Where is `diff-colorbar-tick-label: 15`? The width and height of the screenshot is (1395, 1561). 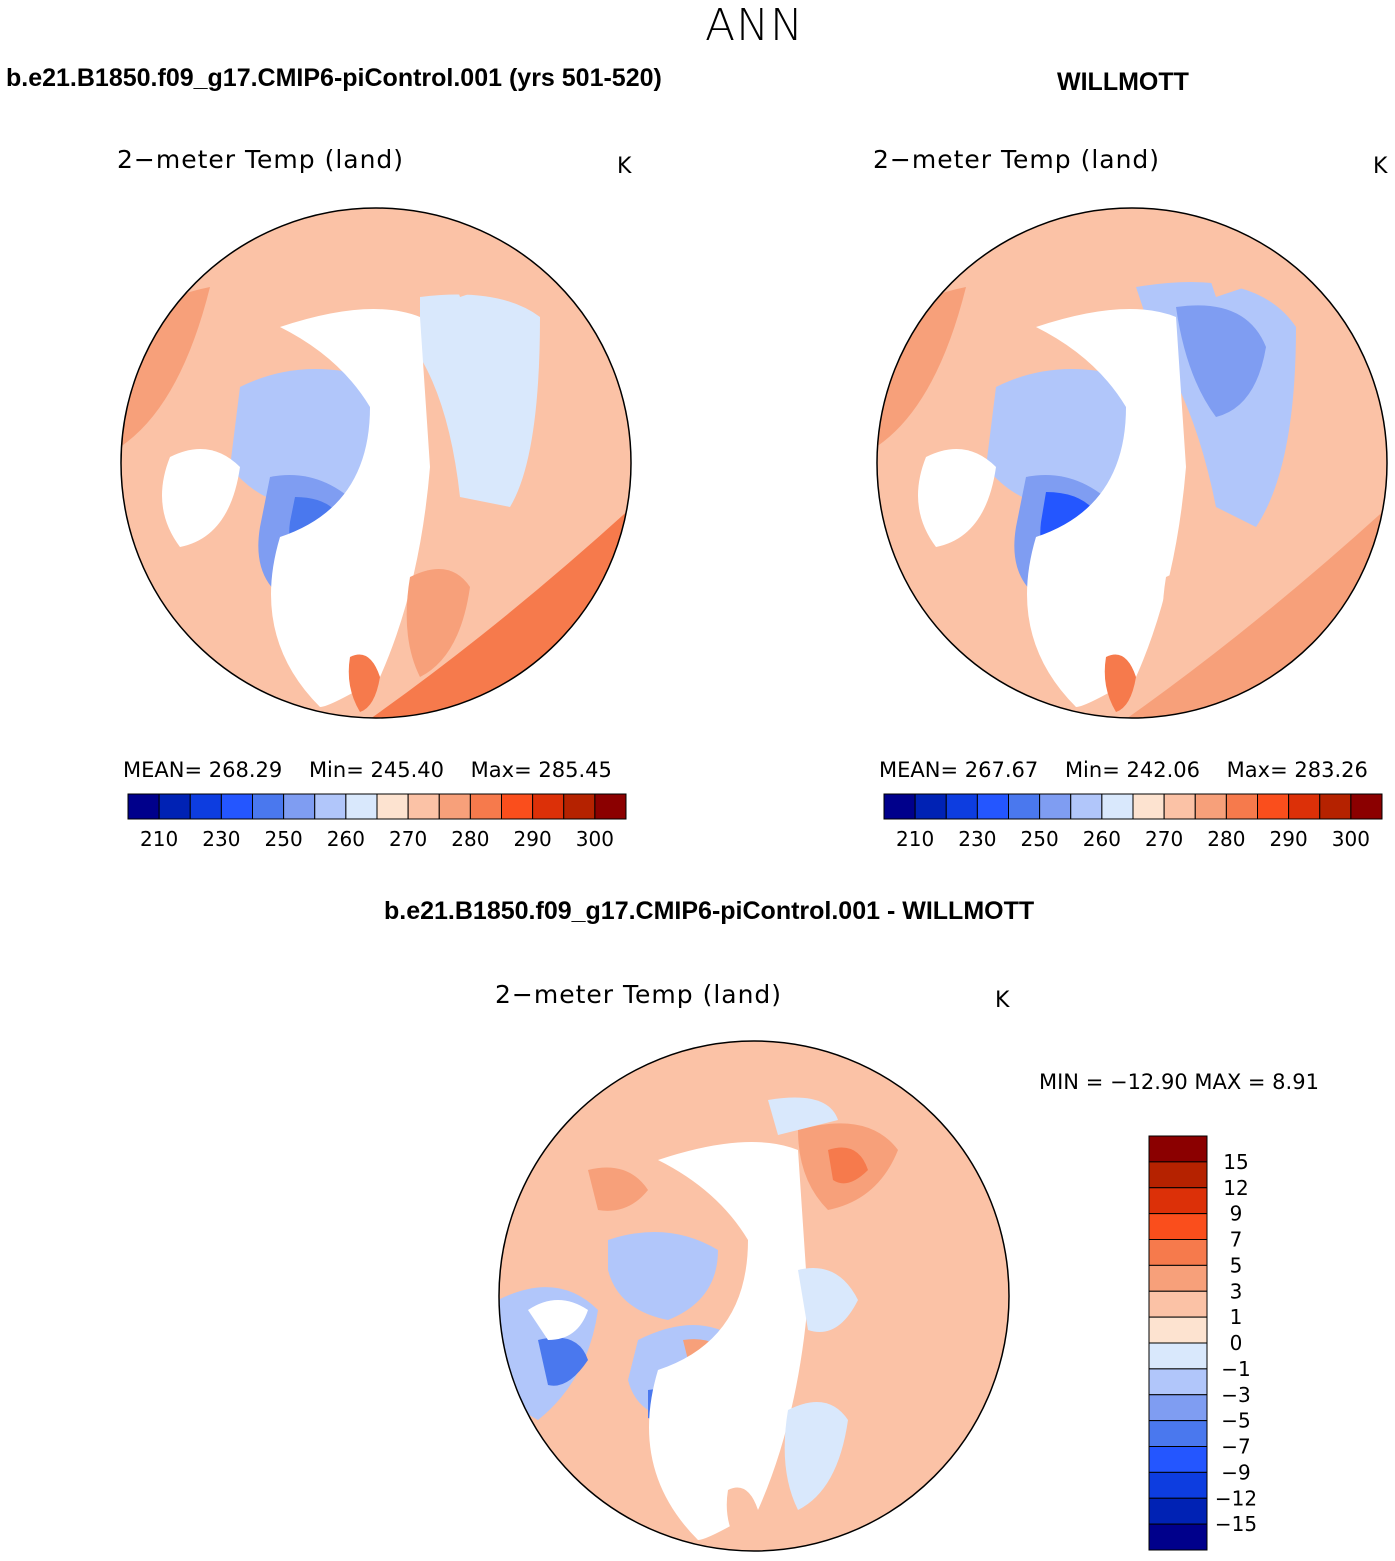
diff-colorbar-tick-label: 15 is located at coordinates (1235, 1162).